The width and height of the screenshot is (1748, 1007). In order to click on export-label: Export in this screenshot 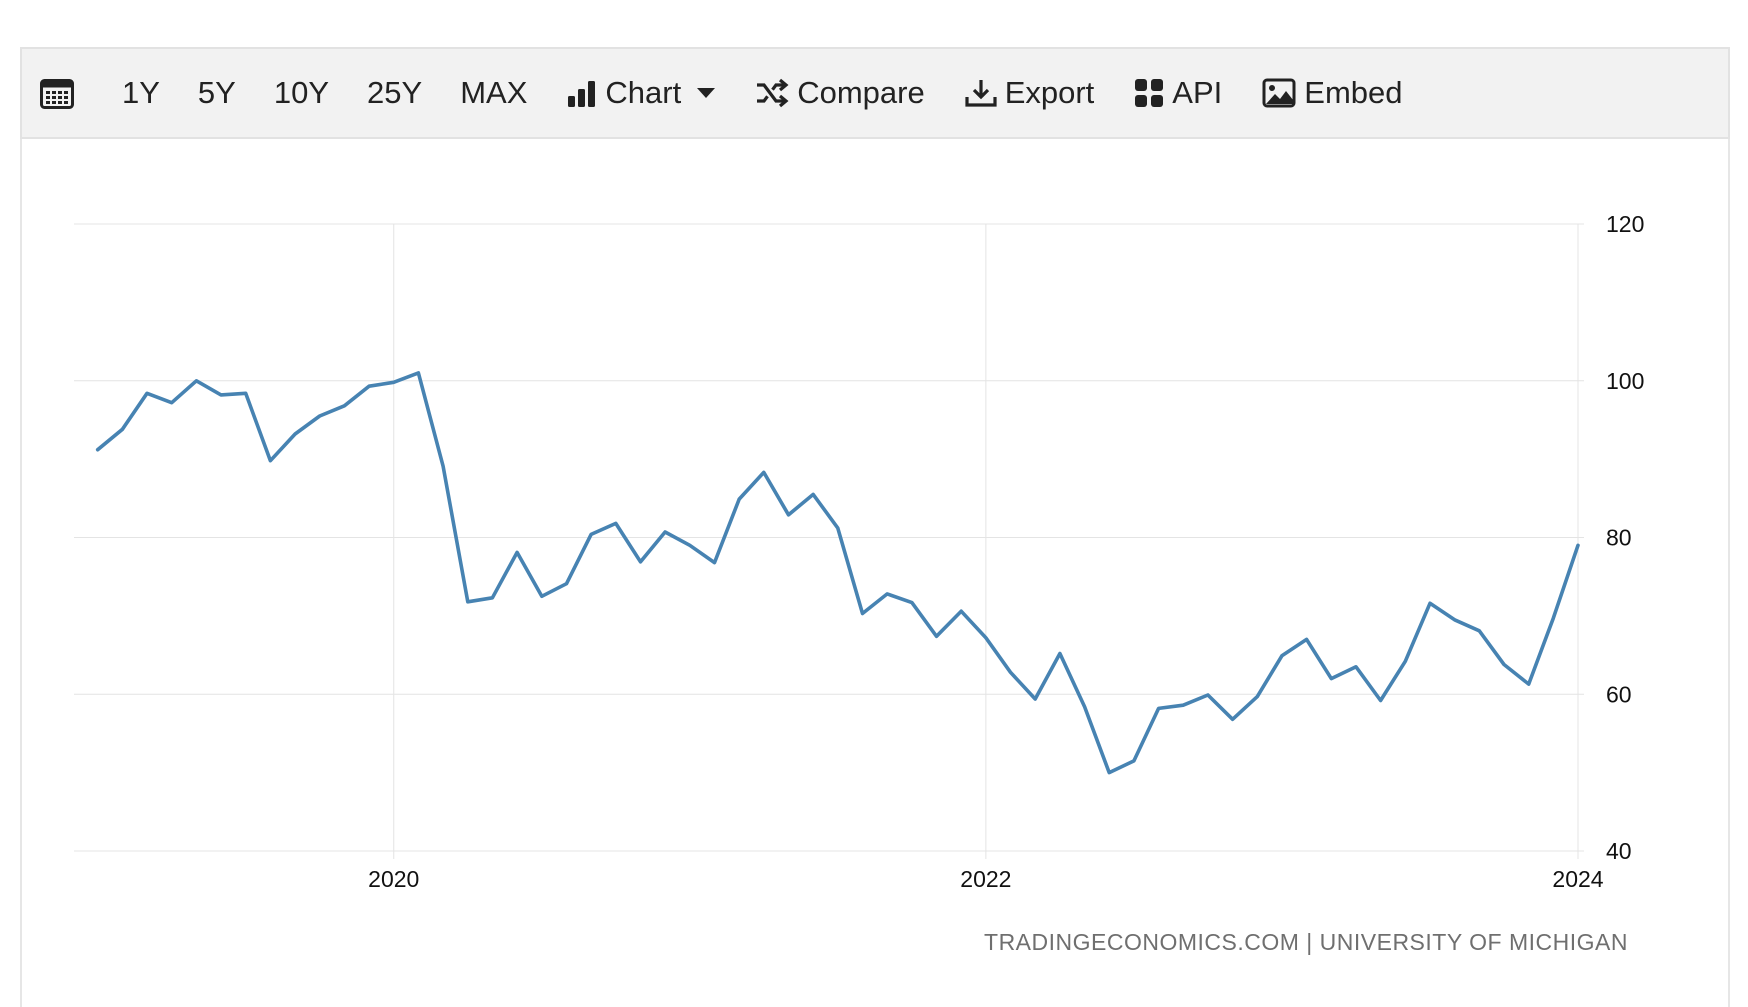, I will do `click(1049, 92)`.